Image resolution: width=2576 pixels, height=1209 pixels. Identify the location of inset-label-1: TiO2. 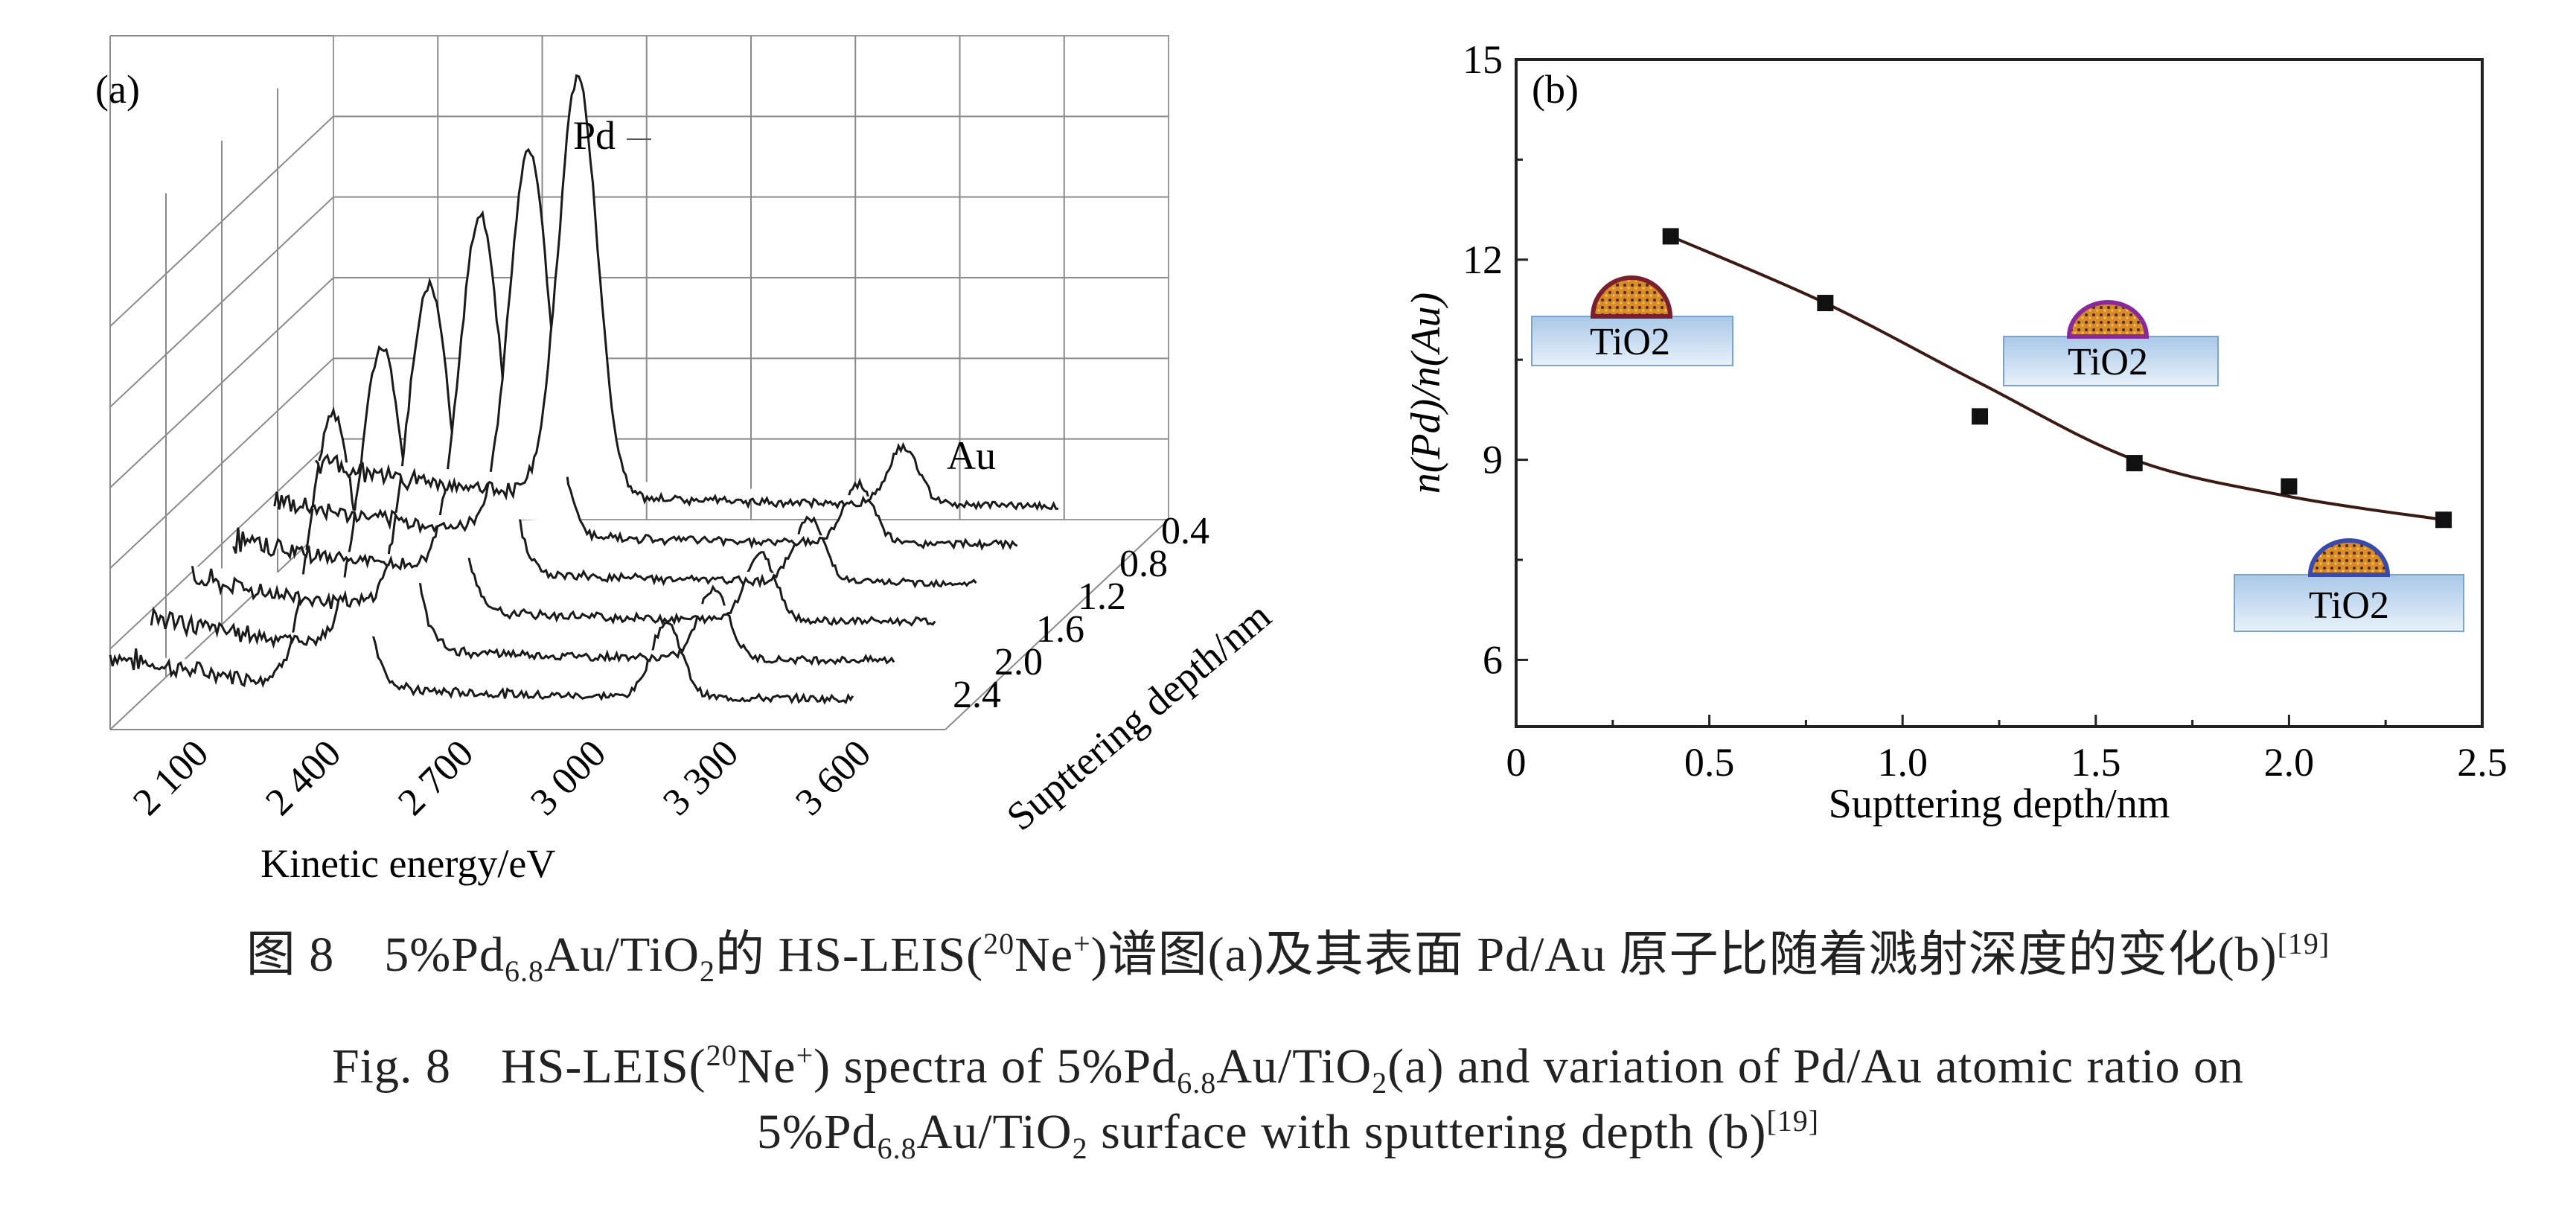
(1630, 342).